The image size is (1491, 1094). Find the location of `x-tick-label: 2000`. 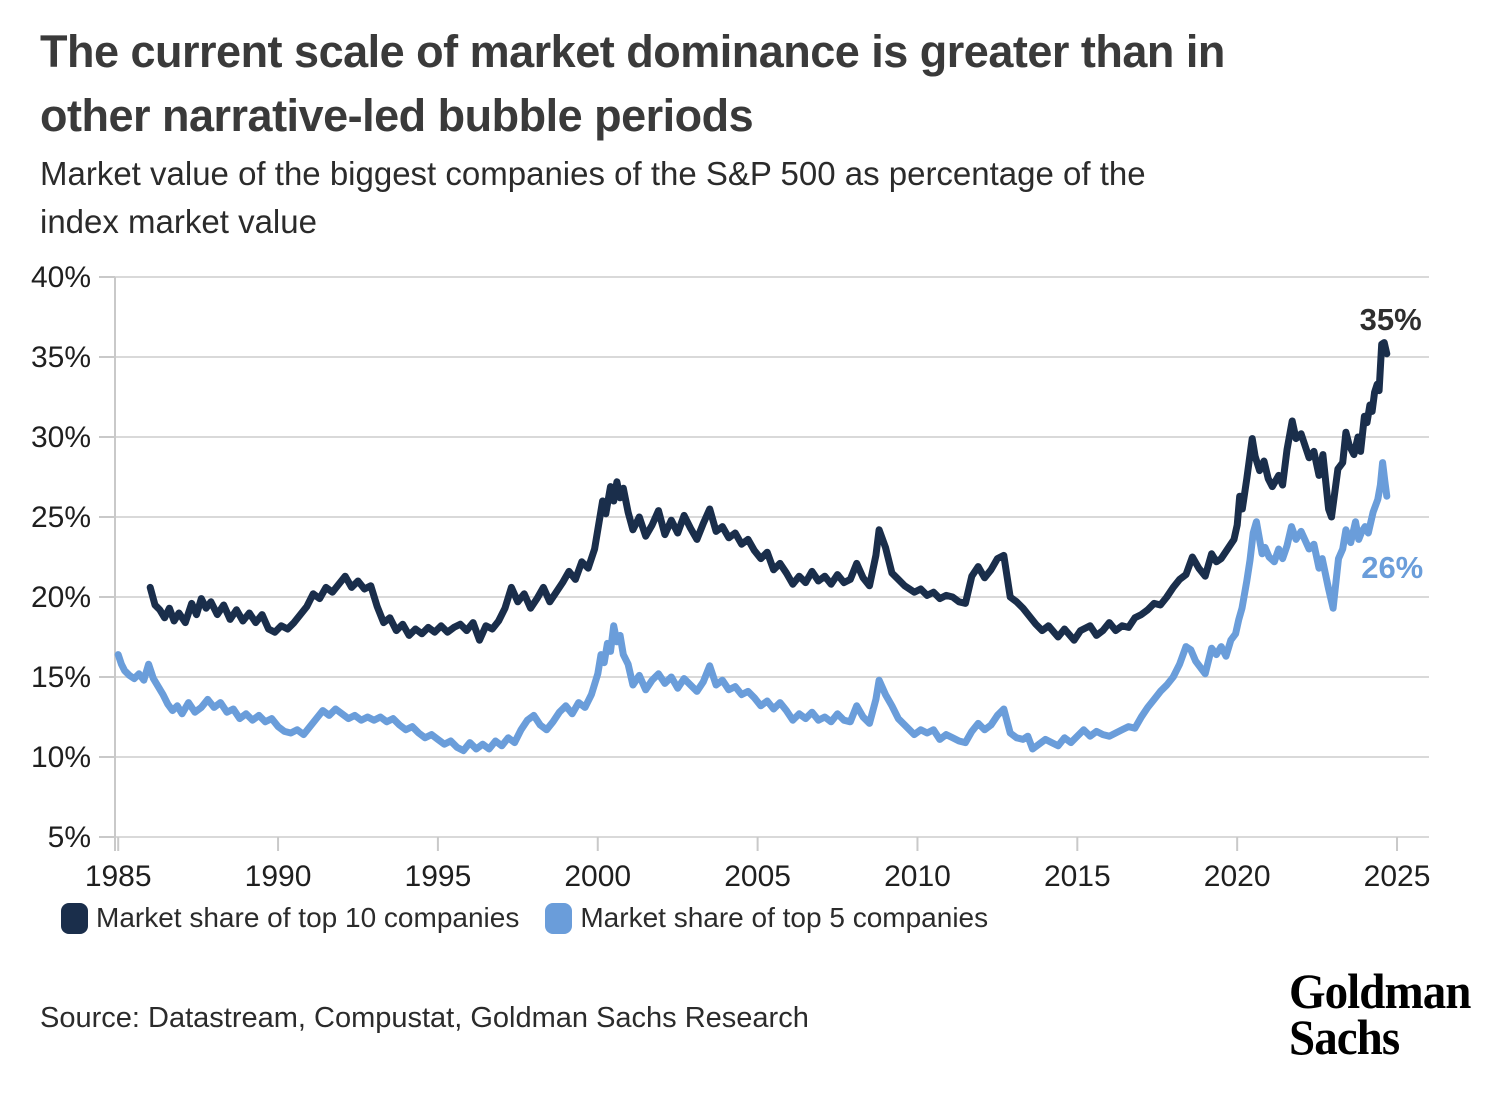

x-tick-label: 2000 is located at coordinates (597, 876).